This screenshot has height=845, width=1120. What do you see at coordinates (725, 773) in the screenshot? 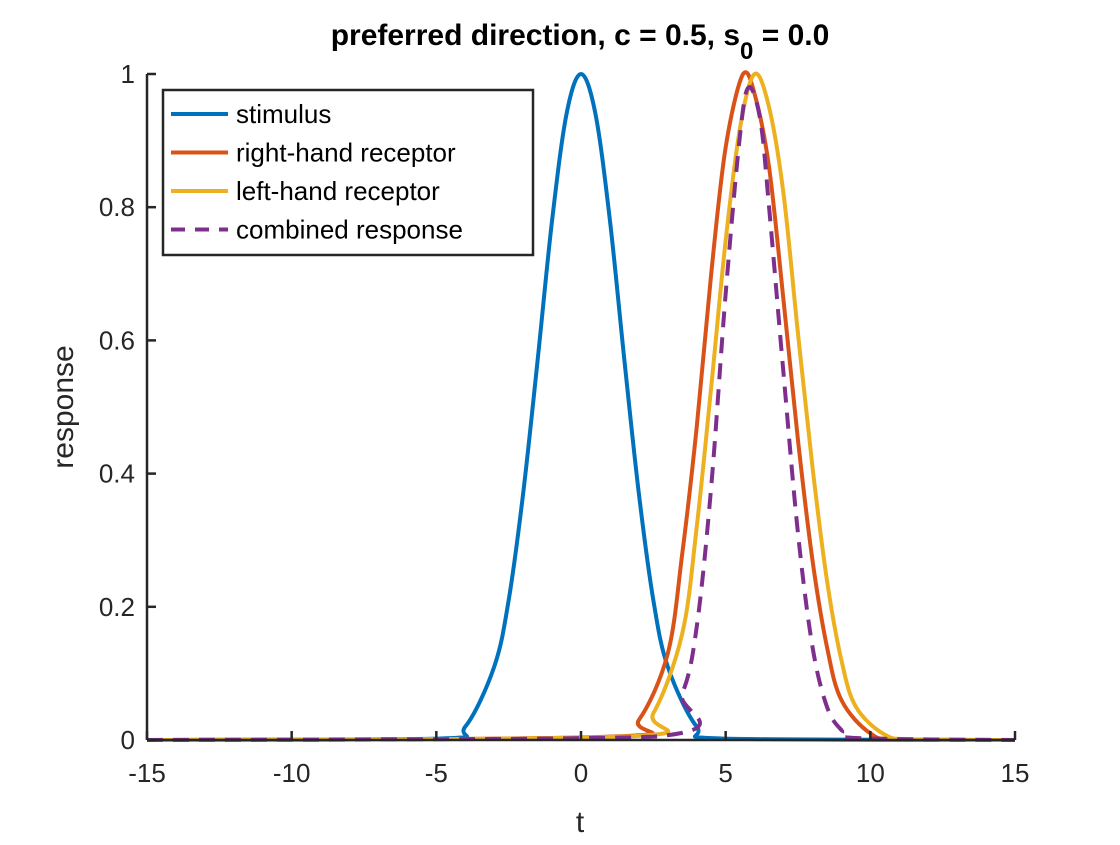
I see `x-tick-label: 5` at bounding box center [725, 773].